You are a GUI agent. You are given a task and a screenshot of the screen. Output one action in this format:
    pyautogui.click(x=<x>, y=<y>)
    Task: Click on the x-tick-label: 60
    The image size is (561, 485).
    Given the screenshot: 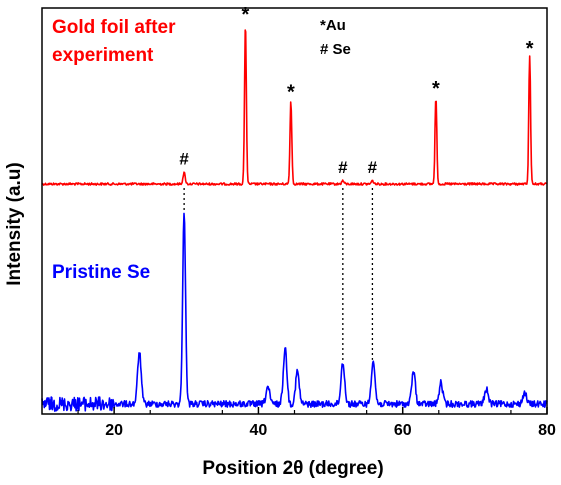 What is the action you would take?
    pyautogui.click(x=403, y=430)
    